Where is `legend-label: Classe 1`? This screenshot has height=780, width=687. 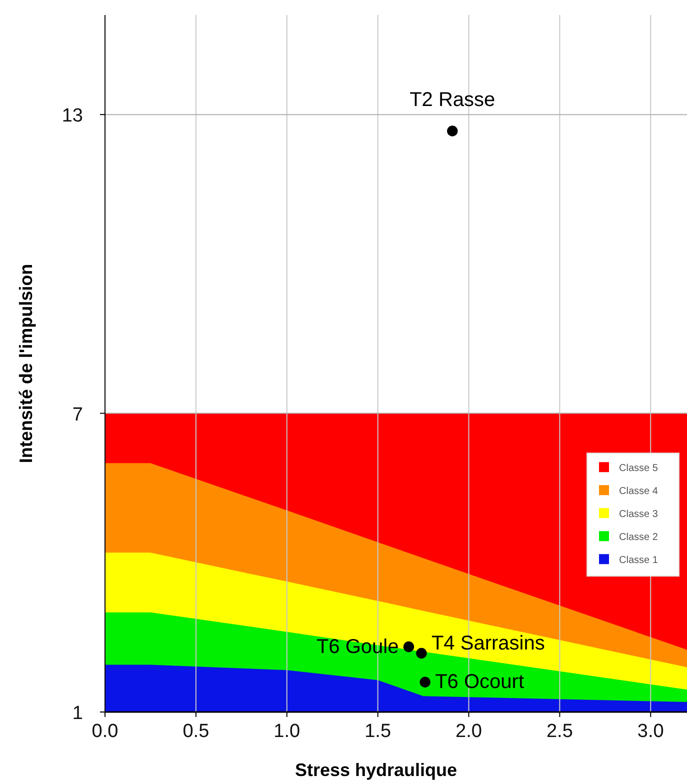
legend-label: Classe 1 is located at coordinates (638, 560).